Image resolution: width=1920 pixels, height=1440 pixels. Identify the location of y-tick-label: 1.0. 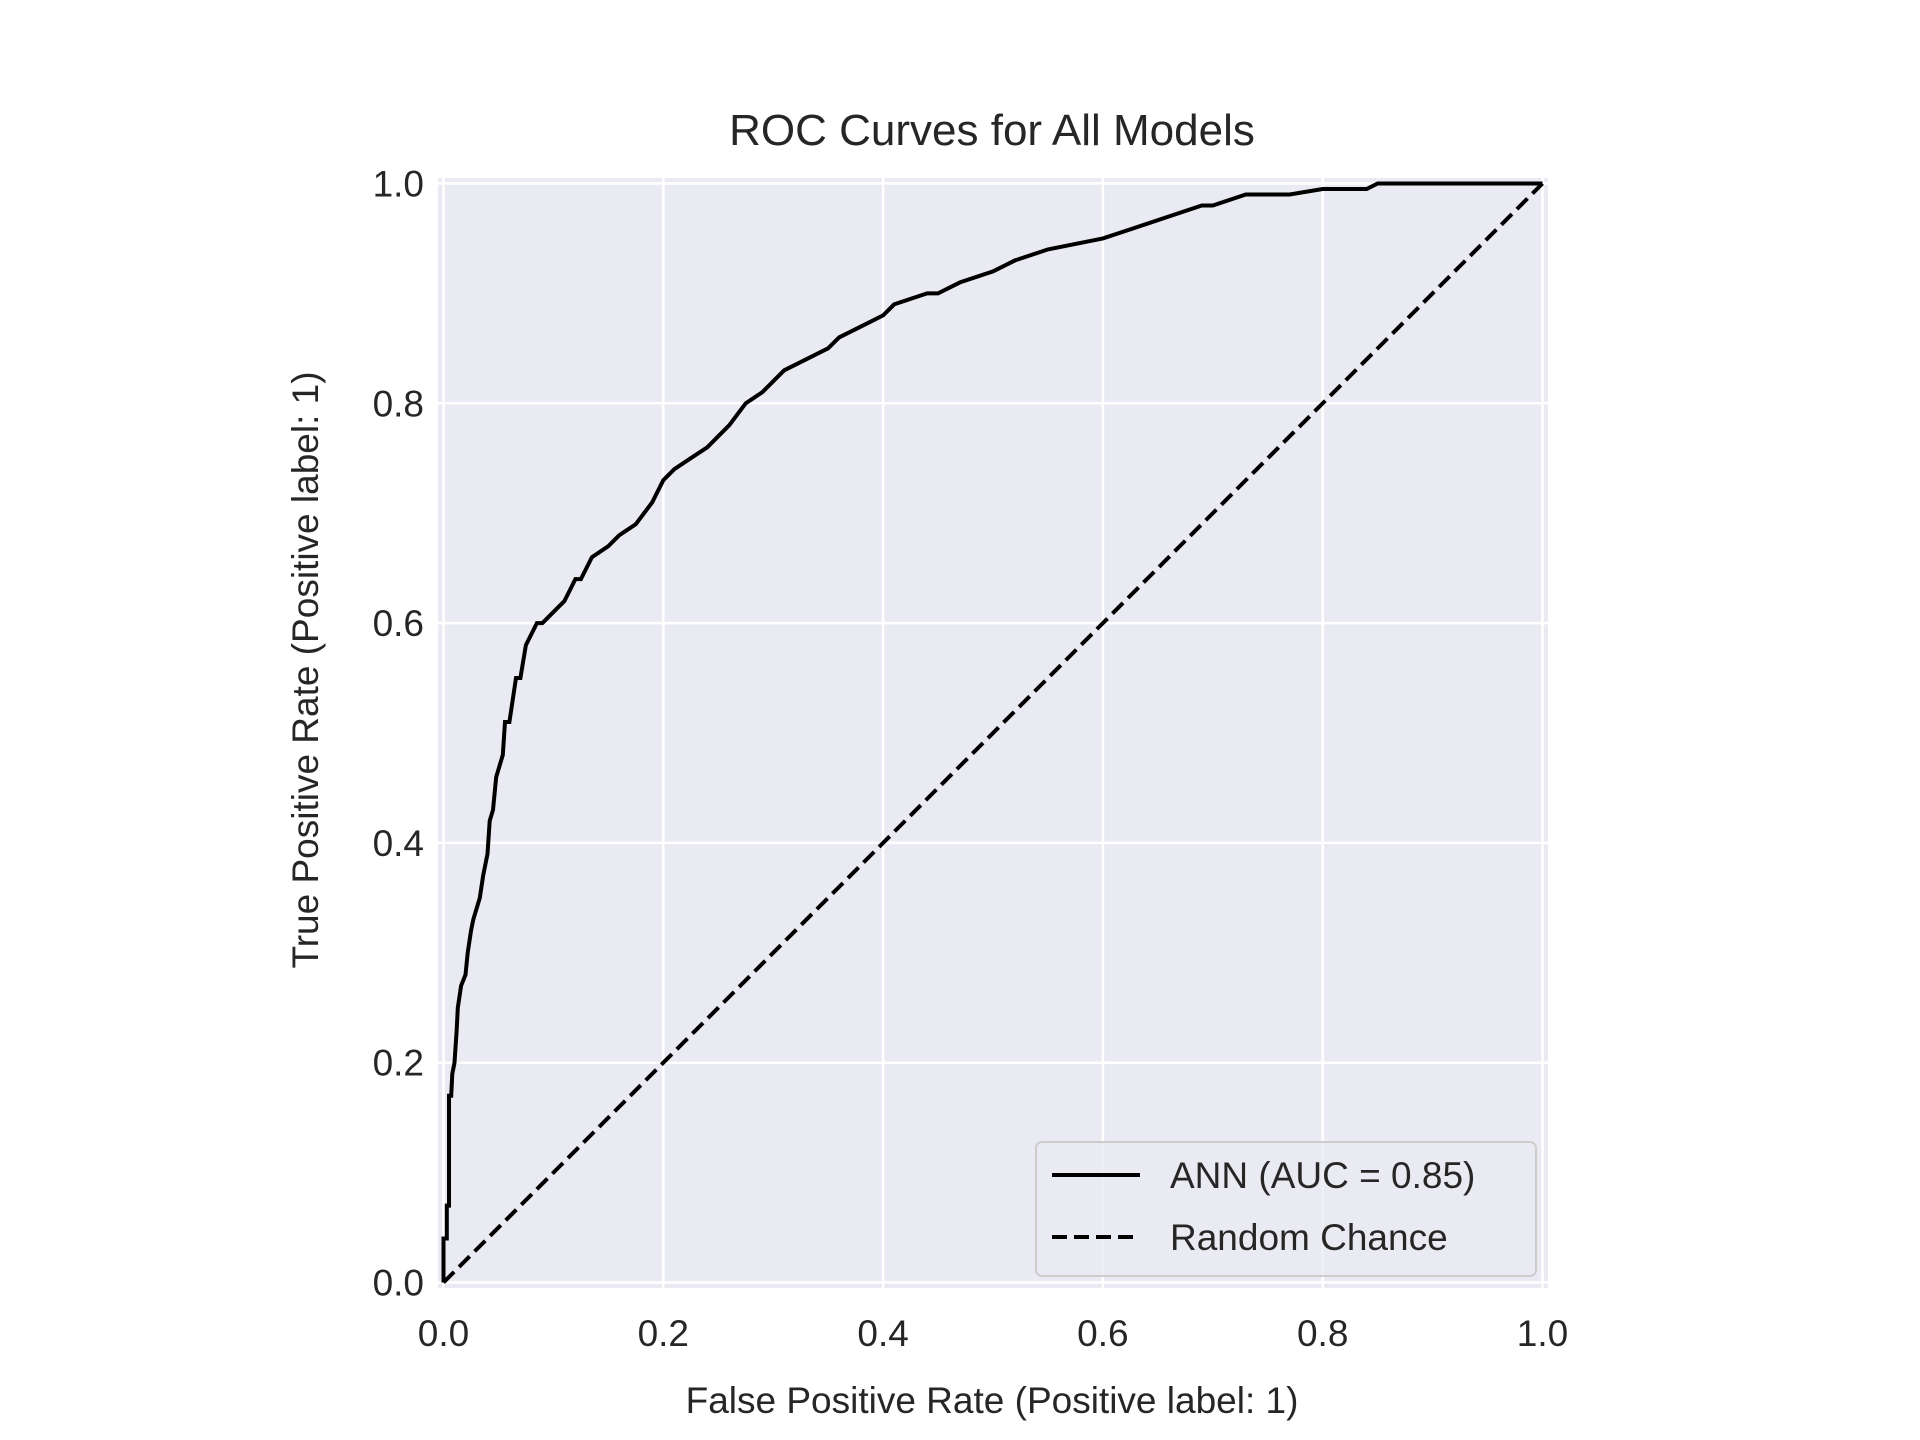
(398, 183).